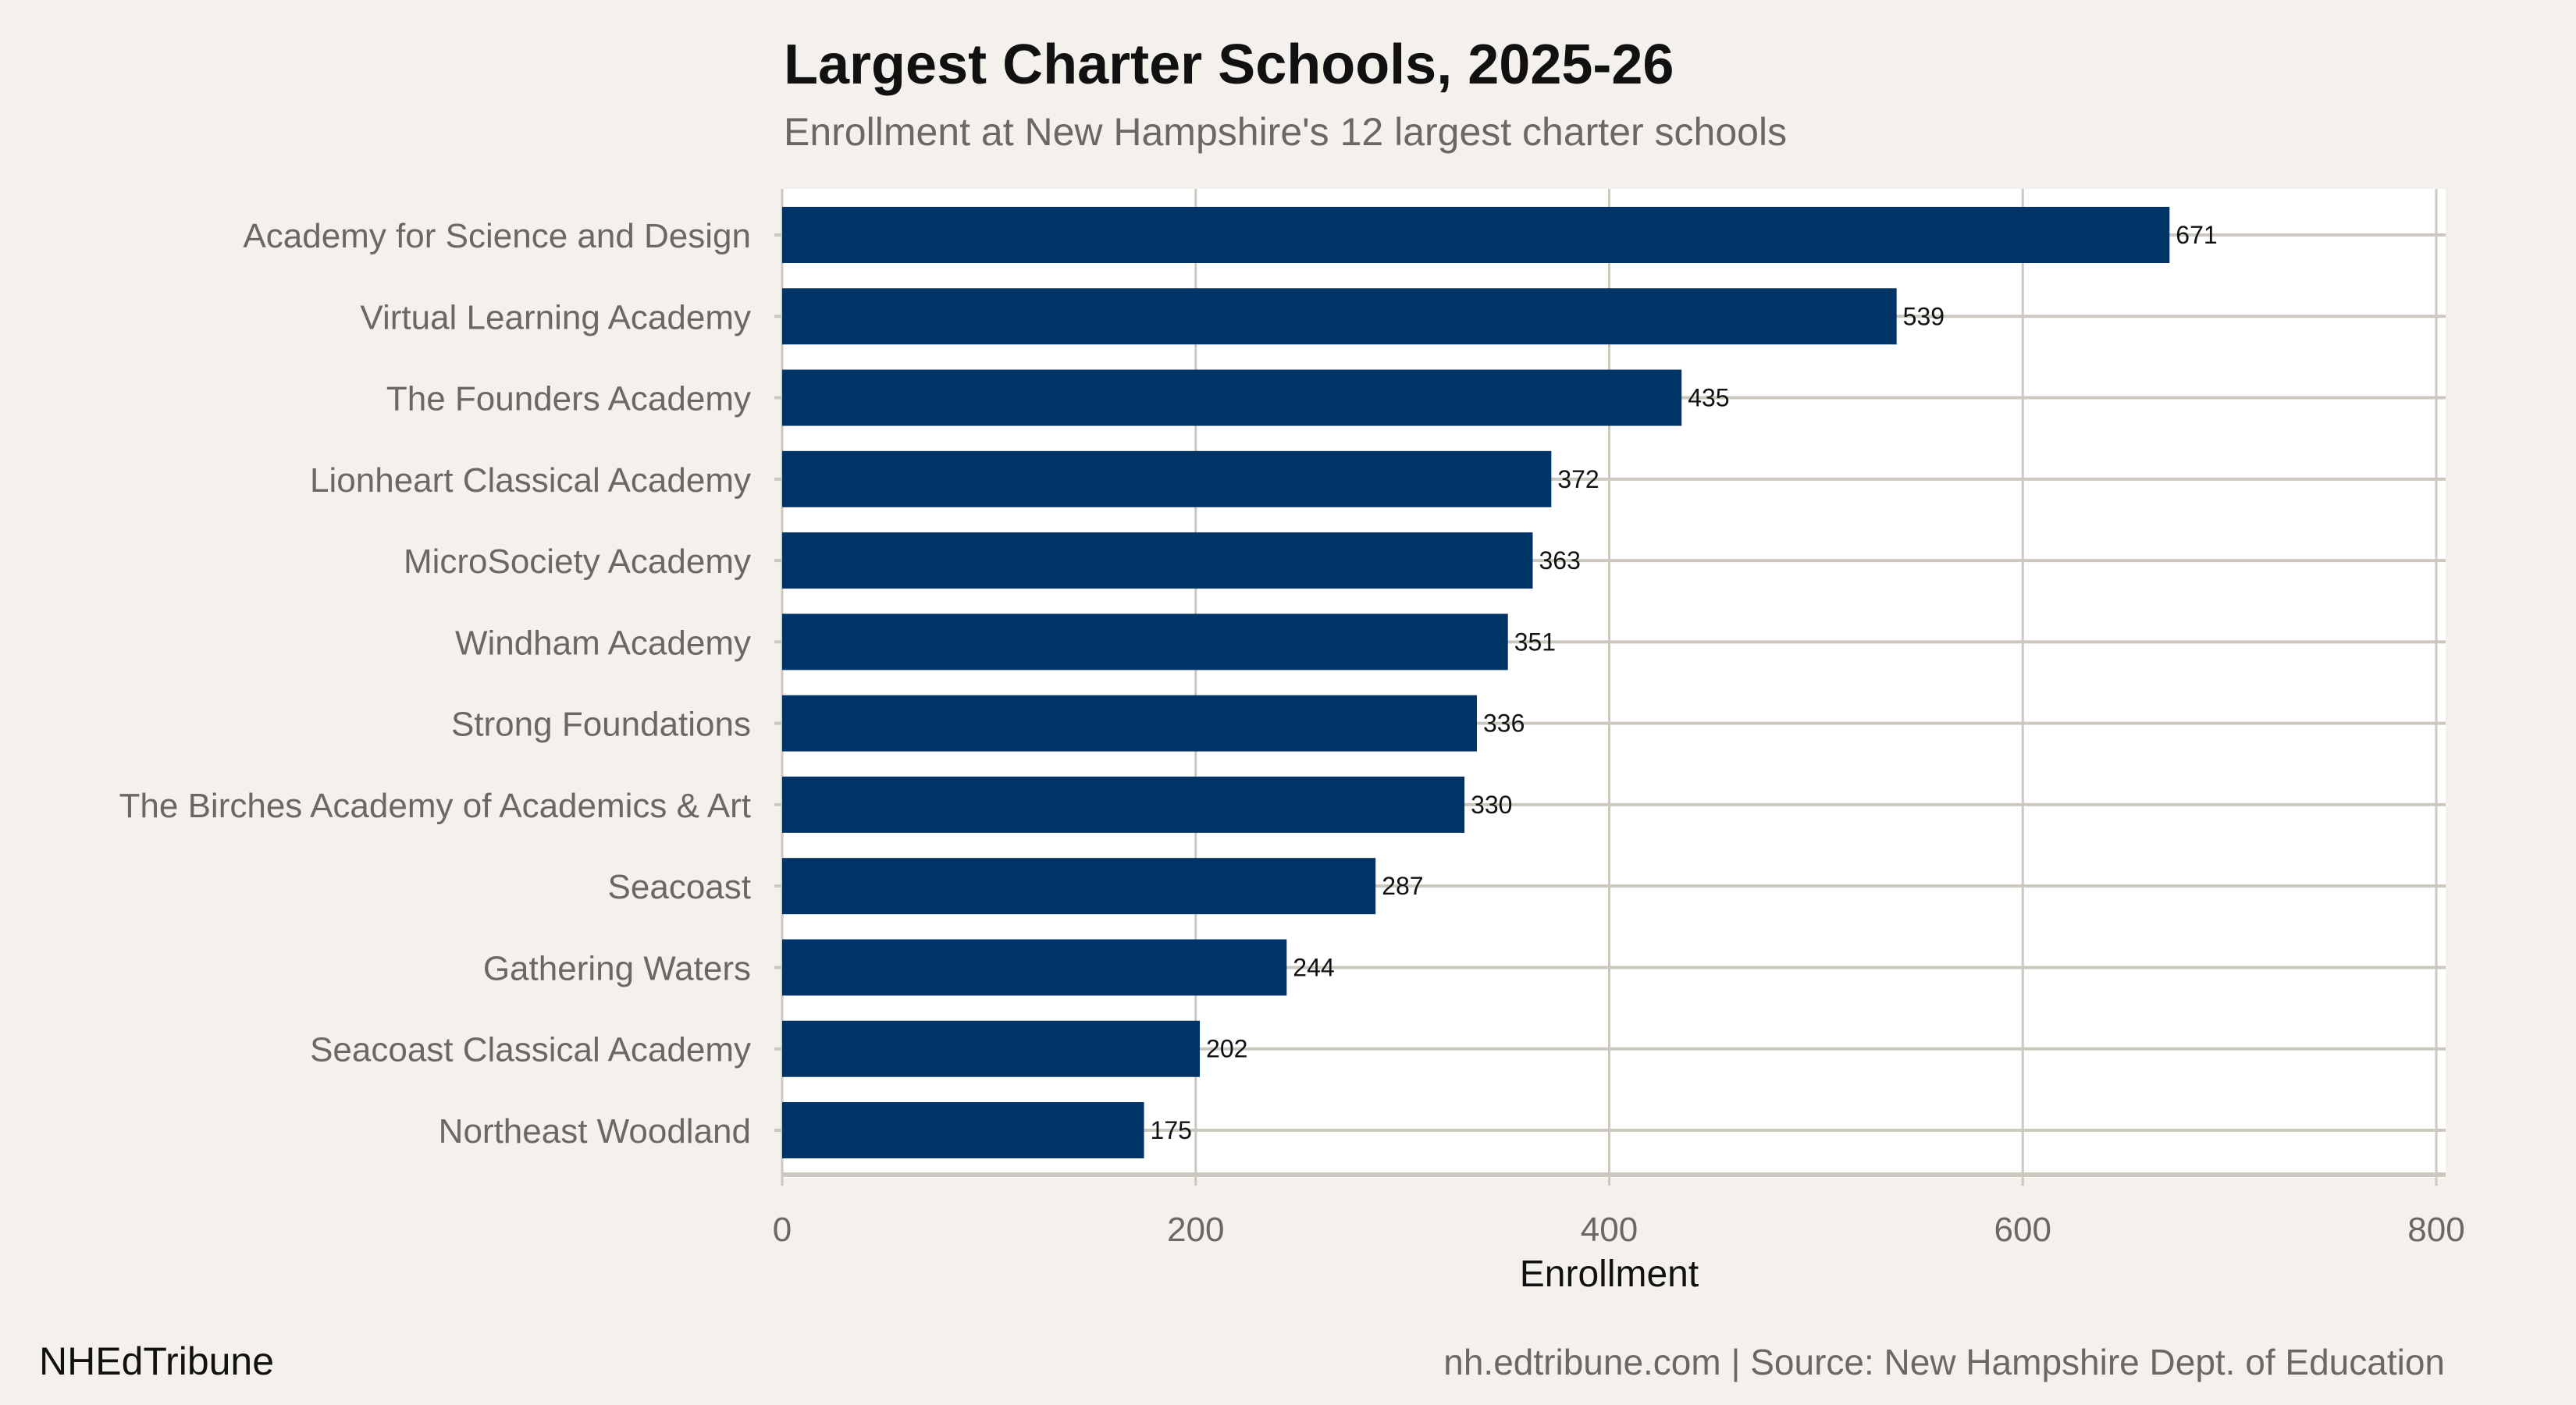  I want to click on chart-title: Largest Charter Schools, 2025-26, so click(1229, 65).